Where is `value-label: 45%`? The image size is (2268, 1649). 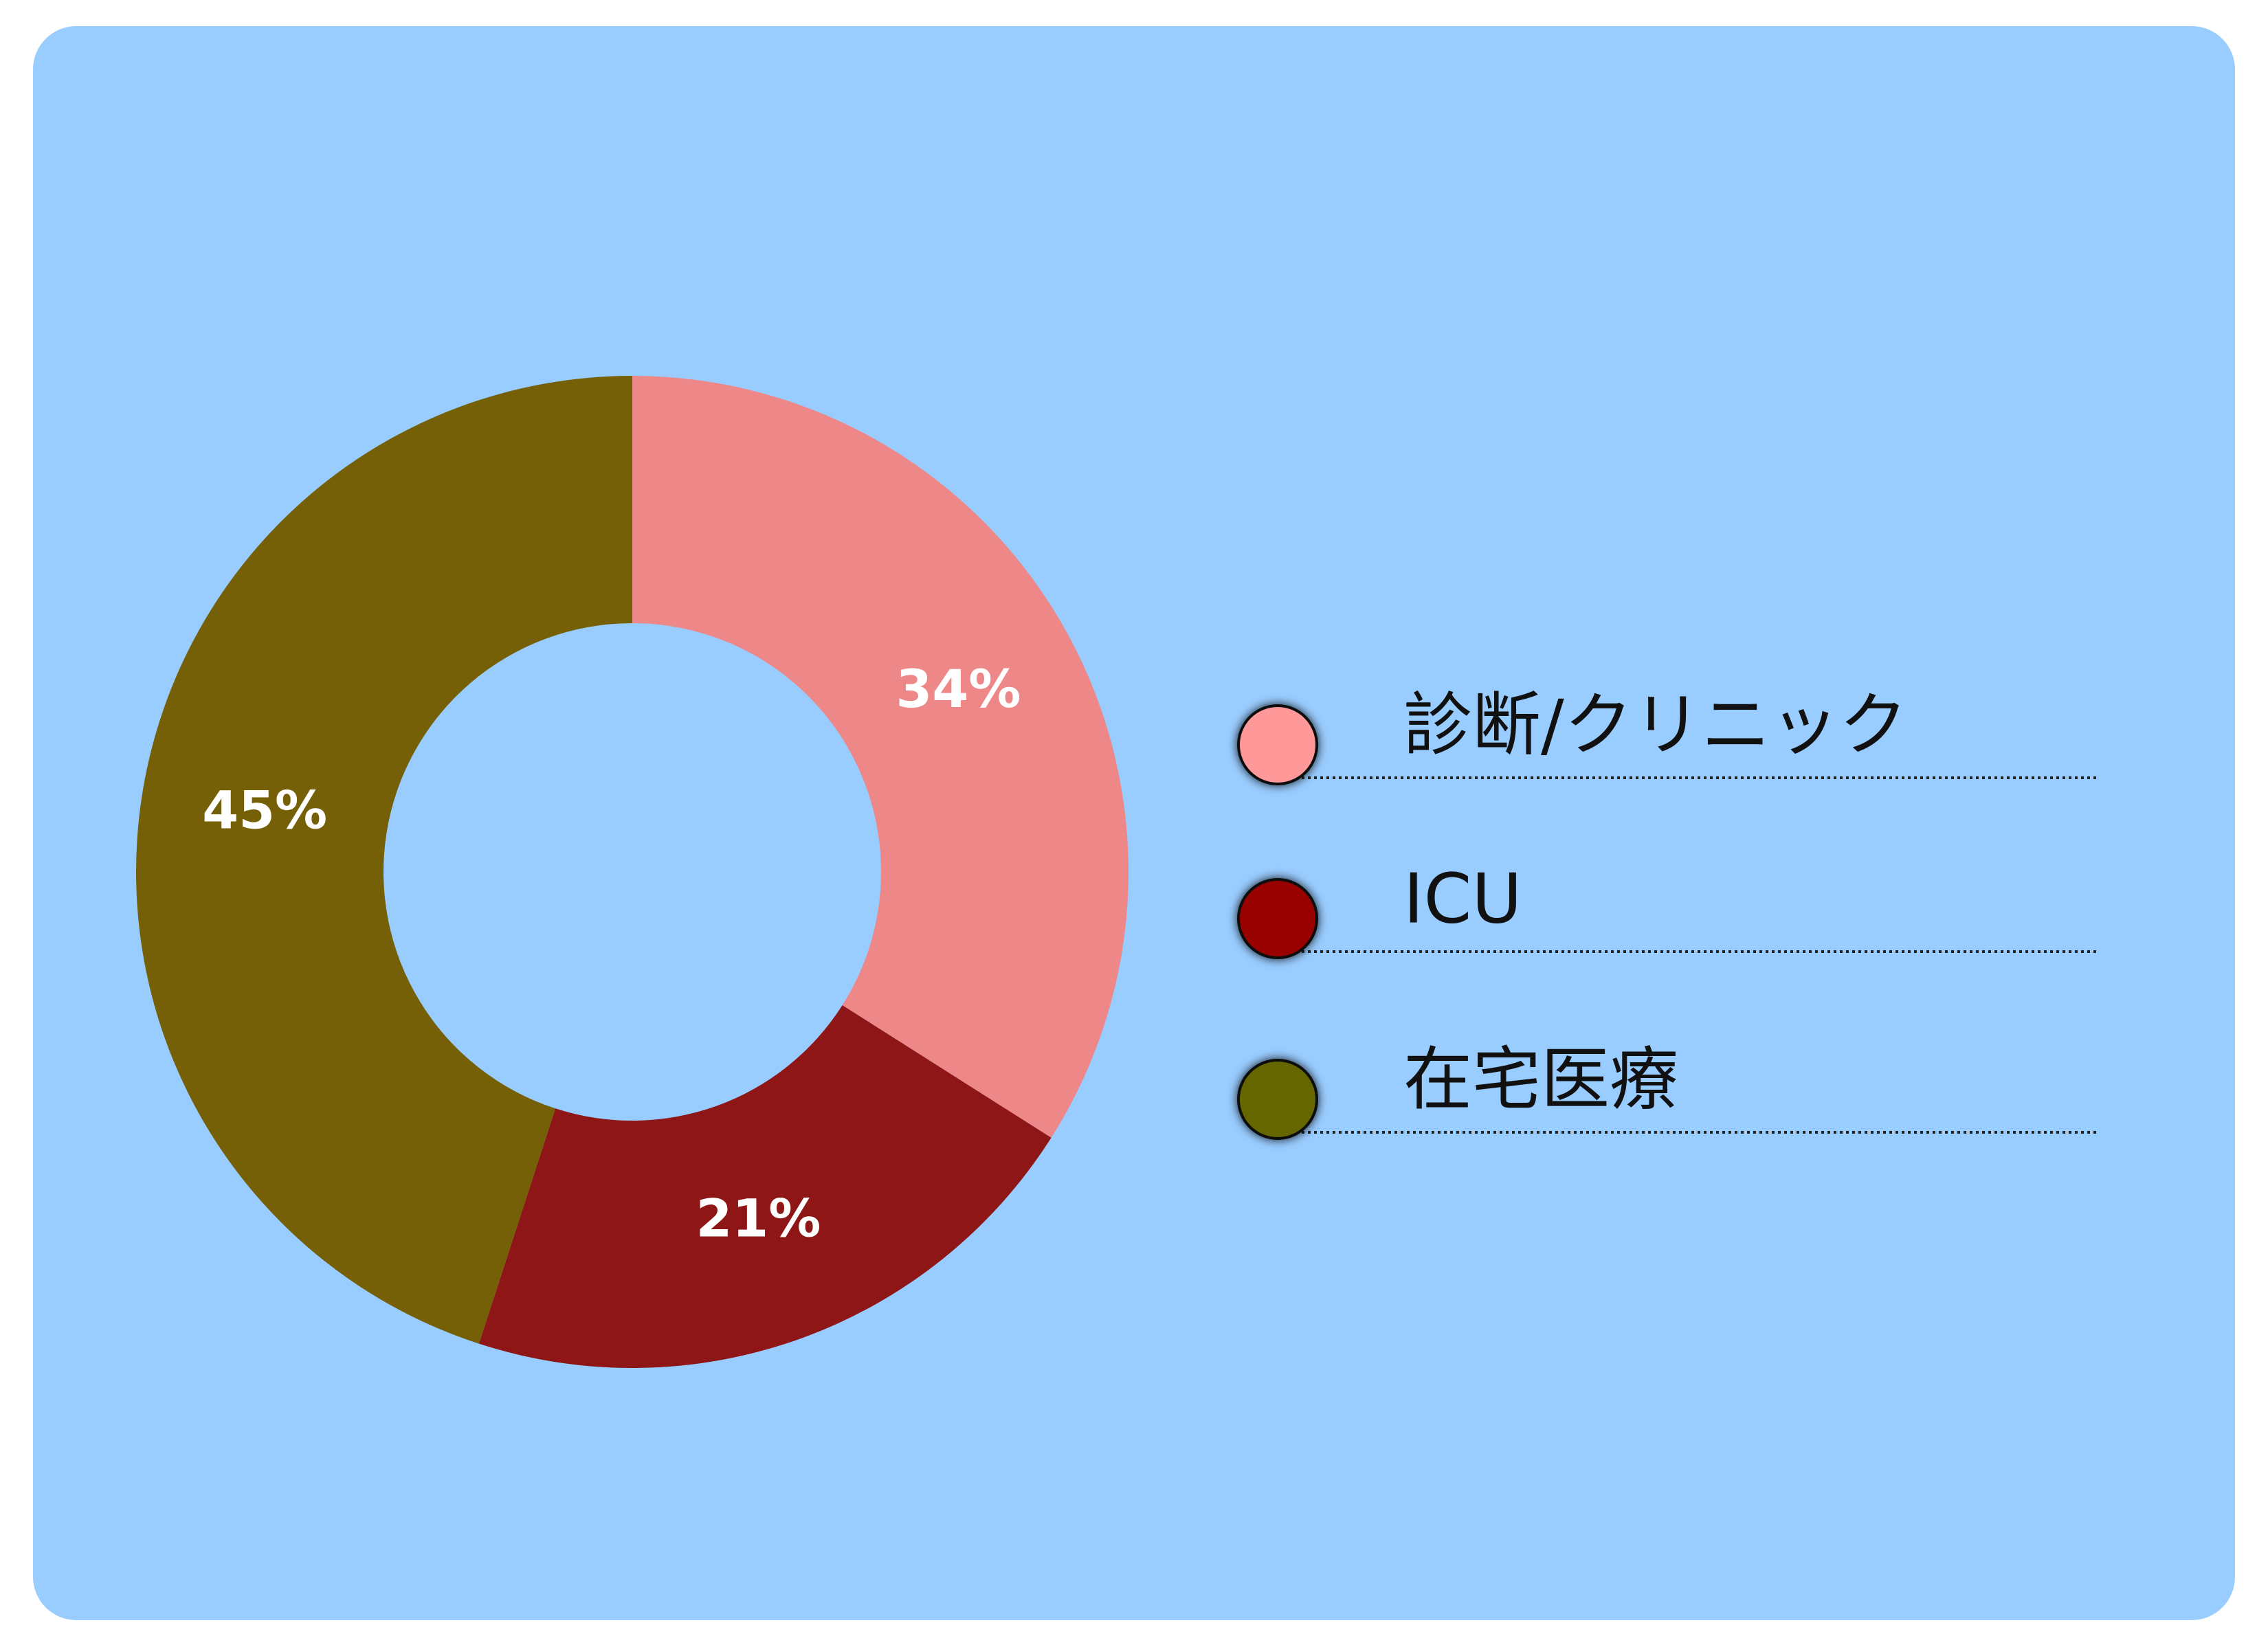
value-label: 45% is located at coordinates (264, 809).